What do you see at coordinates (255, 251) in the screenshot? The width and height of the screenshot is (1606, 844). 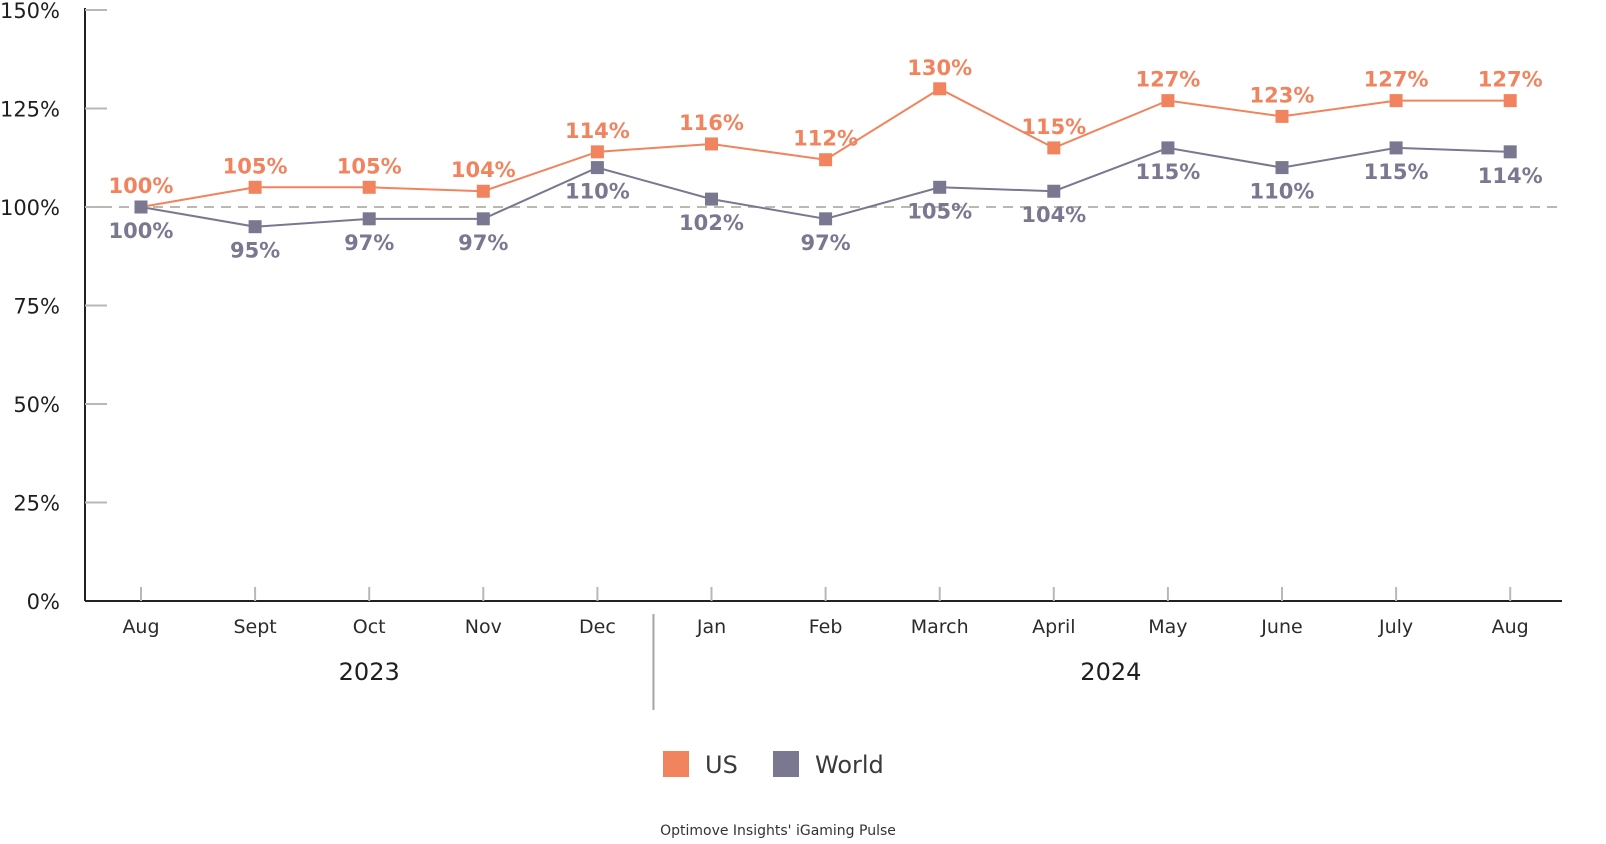 I see `data-label-world: 95%` at bounding box center [255, 251].